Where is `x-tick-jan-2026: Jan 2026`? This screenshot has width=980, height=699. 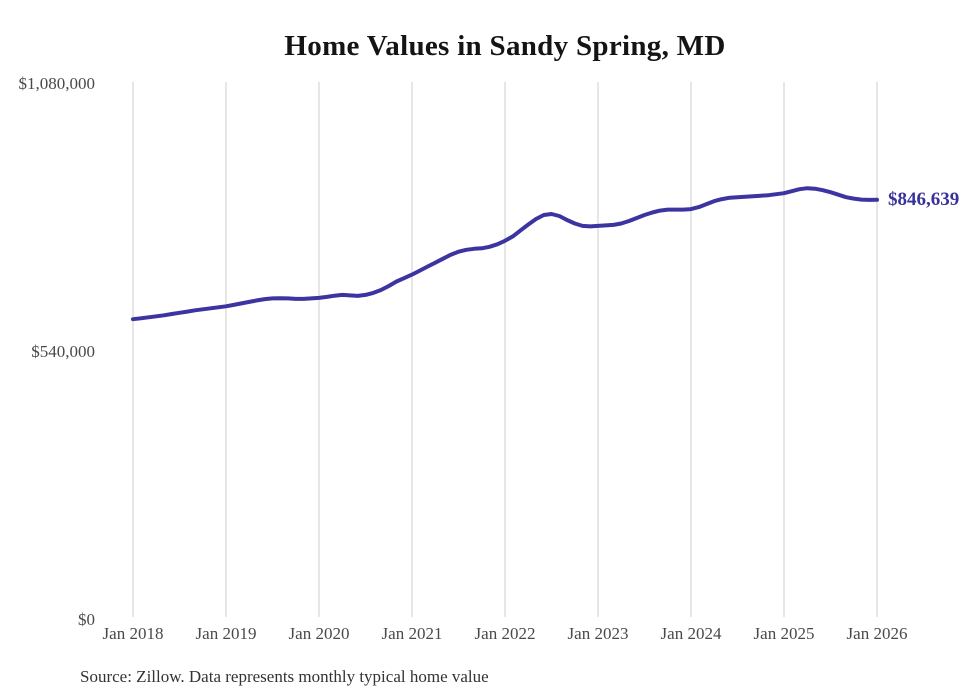
x-tick-jan-2026: Jan 2026 is located at coordinates (877, 633).